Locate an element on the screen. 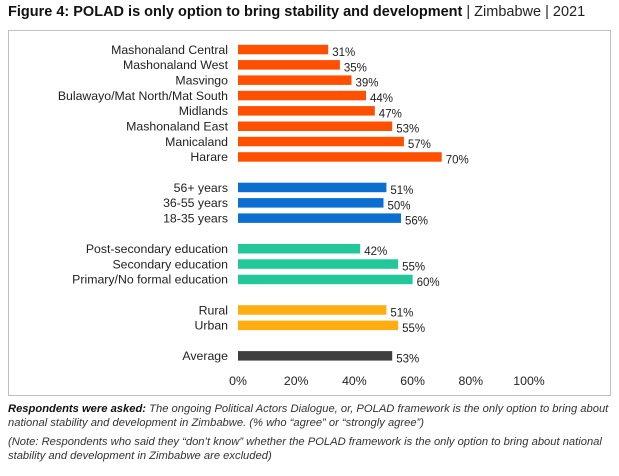  category-label: Bulawayo/Mat North/Mat South is located at coordinates (143, 96).